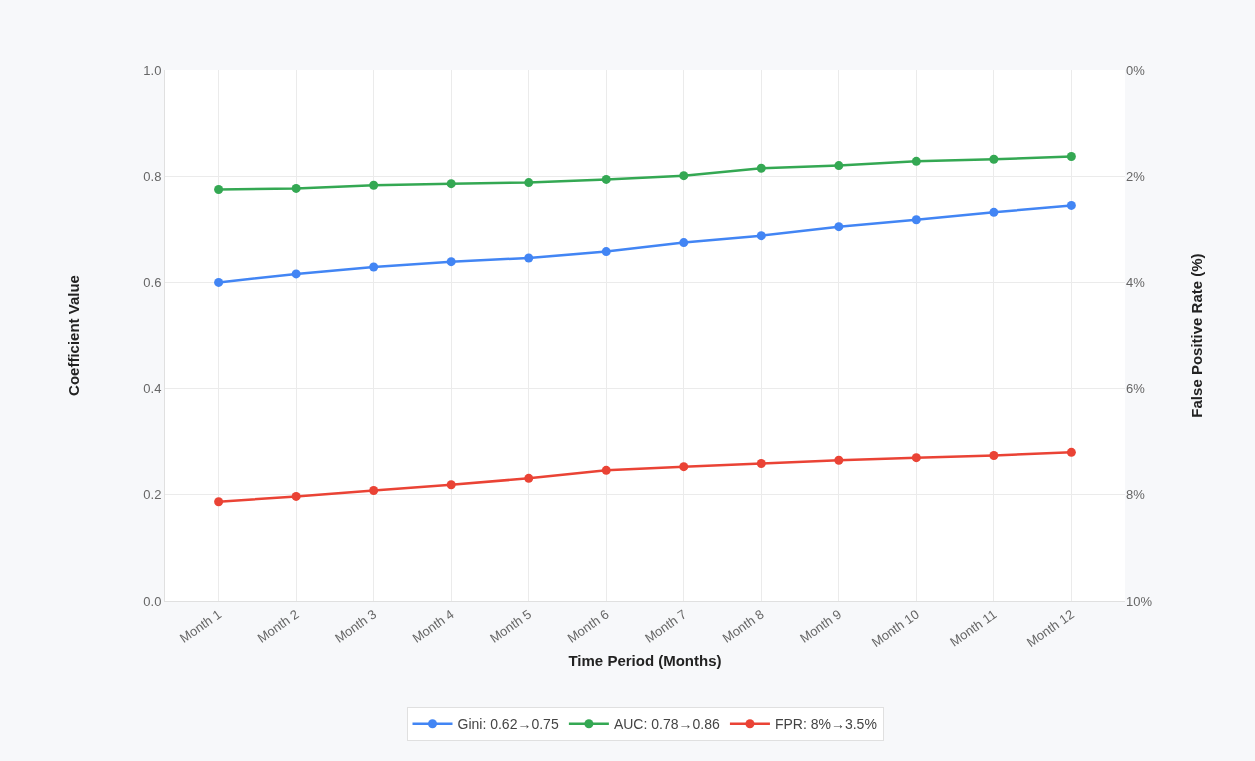  Describe the element at coordinates (152, 70) in the screenshot. I see `y-tick-label: 1.0` at that location.